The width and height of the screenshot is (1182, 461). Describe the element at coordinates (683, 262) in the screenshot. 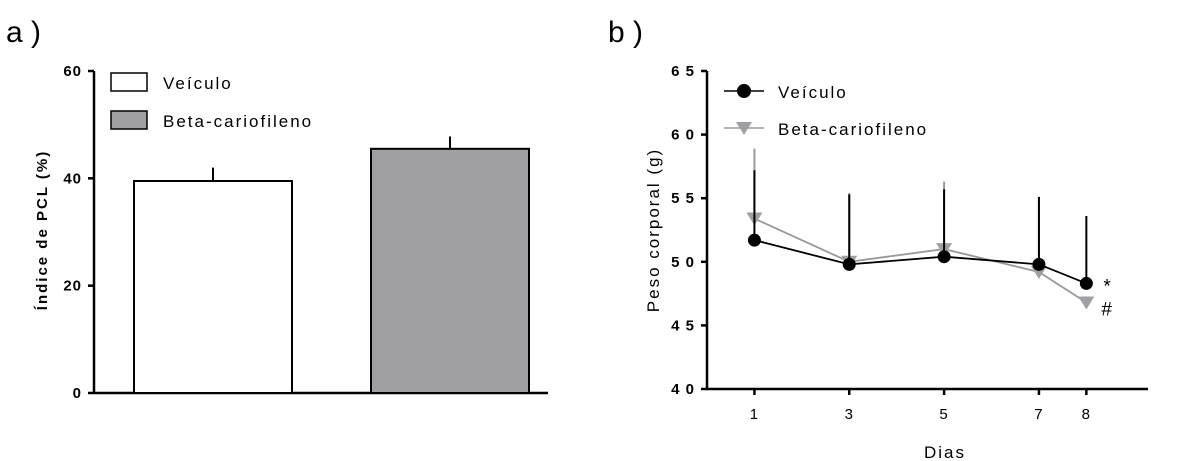

I see `line-y-tick-label: 5 0` at that location.